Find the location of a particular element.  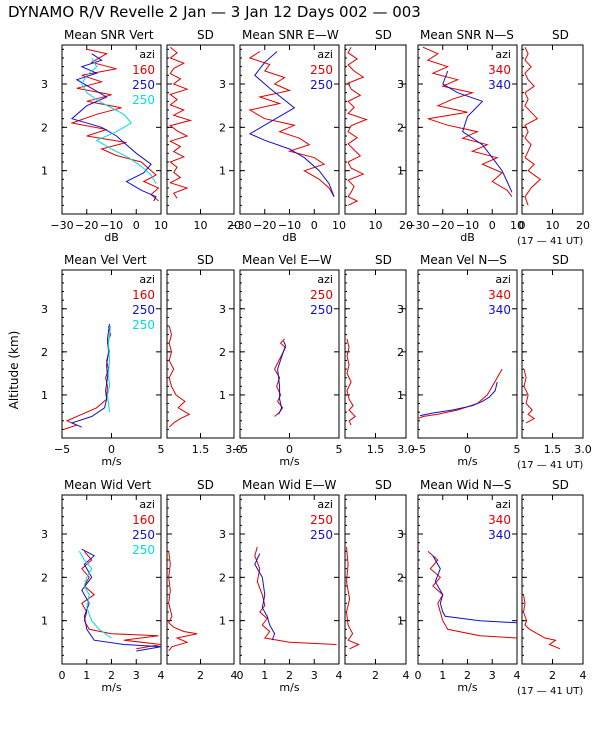

series-line-250-red is located at coordinates (280, 377).